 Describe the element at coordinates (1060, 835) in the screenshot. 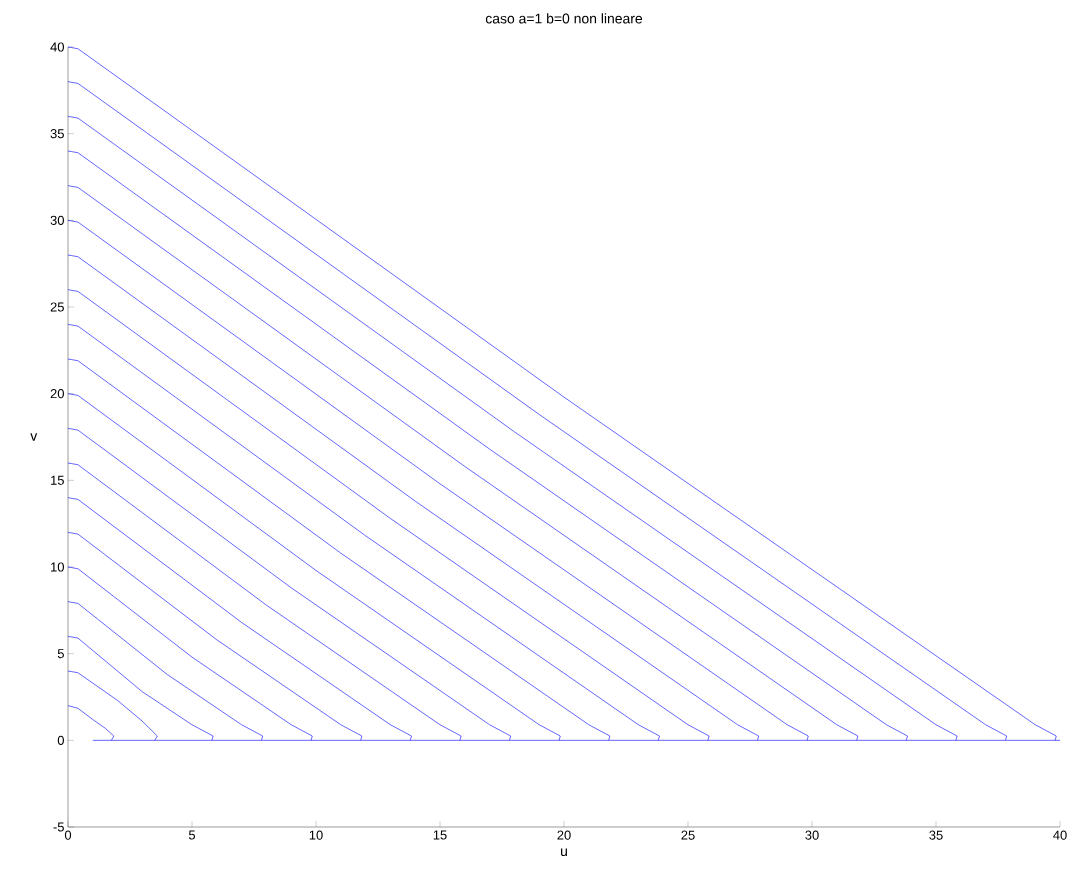

I see `x-tick-label: 40` at that location.